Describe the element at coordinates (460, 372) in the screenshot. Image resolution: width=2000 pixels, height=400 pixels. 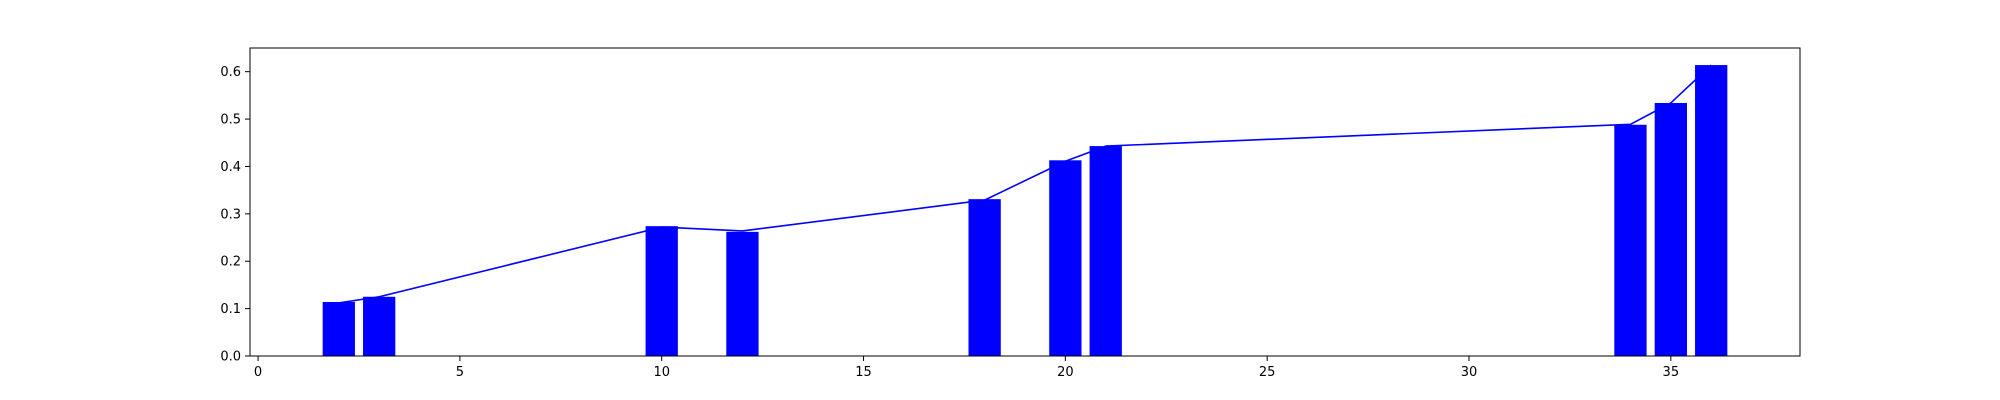
I see `x-tick-label: 5` at that location.